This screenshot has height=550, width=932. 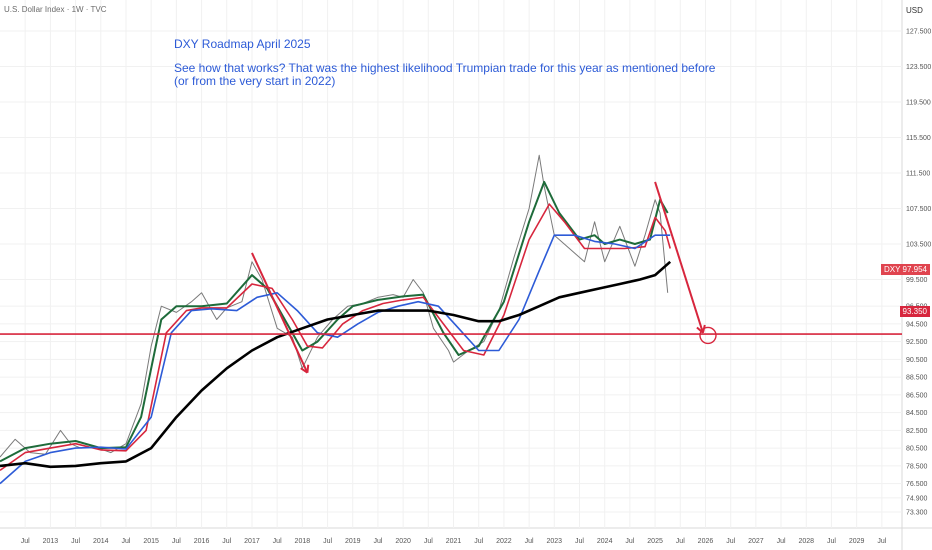 I want to click on x-tick-label: 2027, so click(x=756, y=541).